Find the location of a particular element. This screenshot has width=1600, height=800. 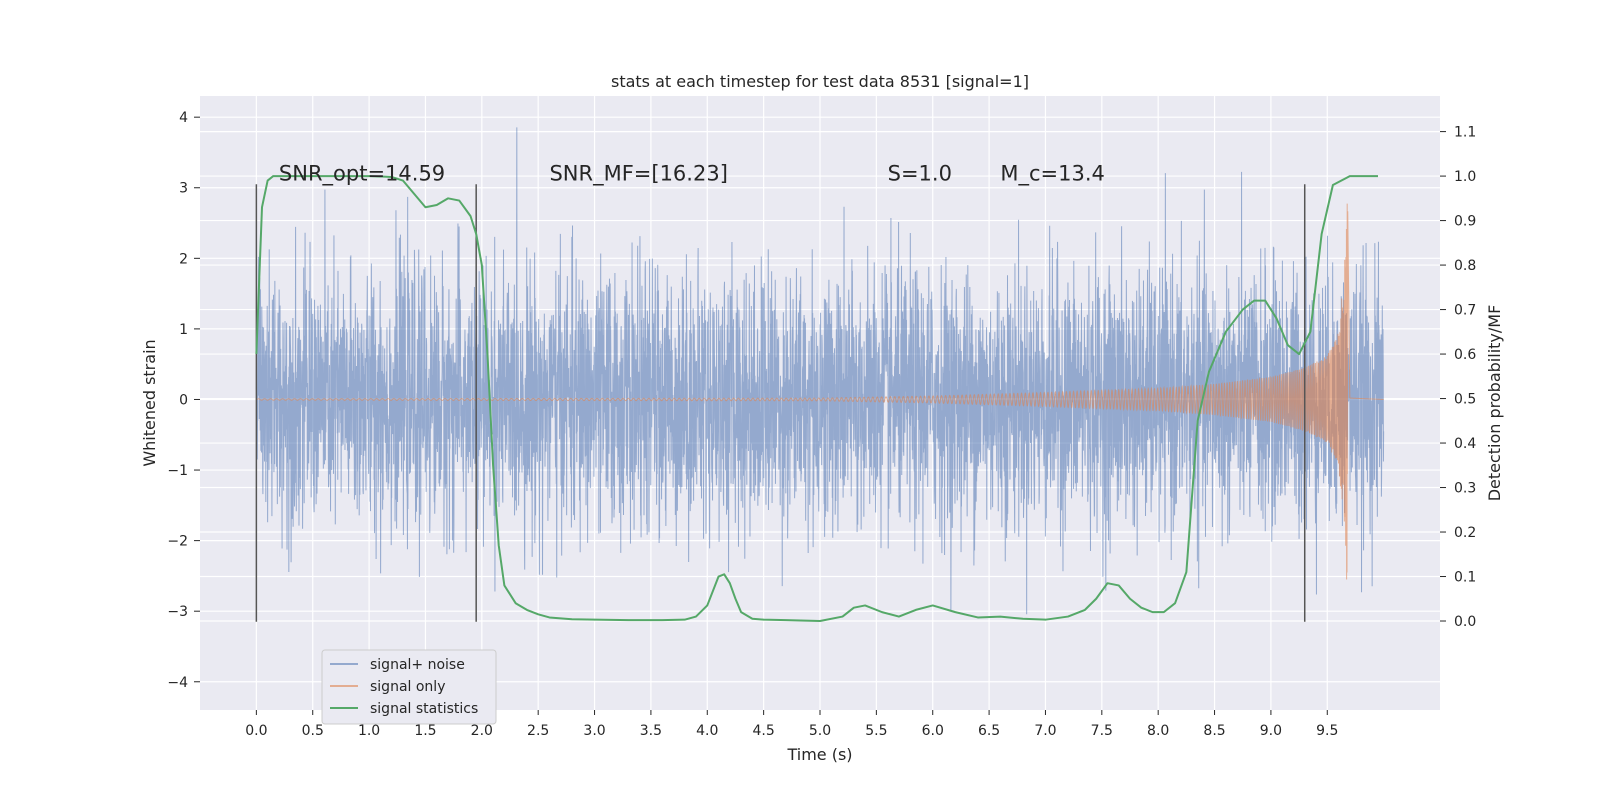

y-left-tick-label-5: −1 is located at coordinates (177, 471).